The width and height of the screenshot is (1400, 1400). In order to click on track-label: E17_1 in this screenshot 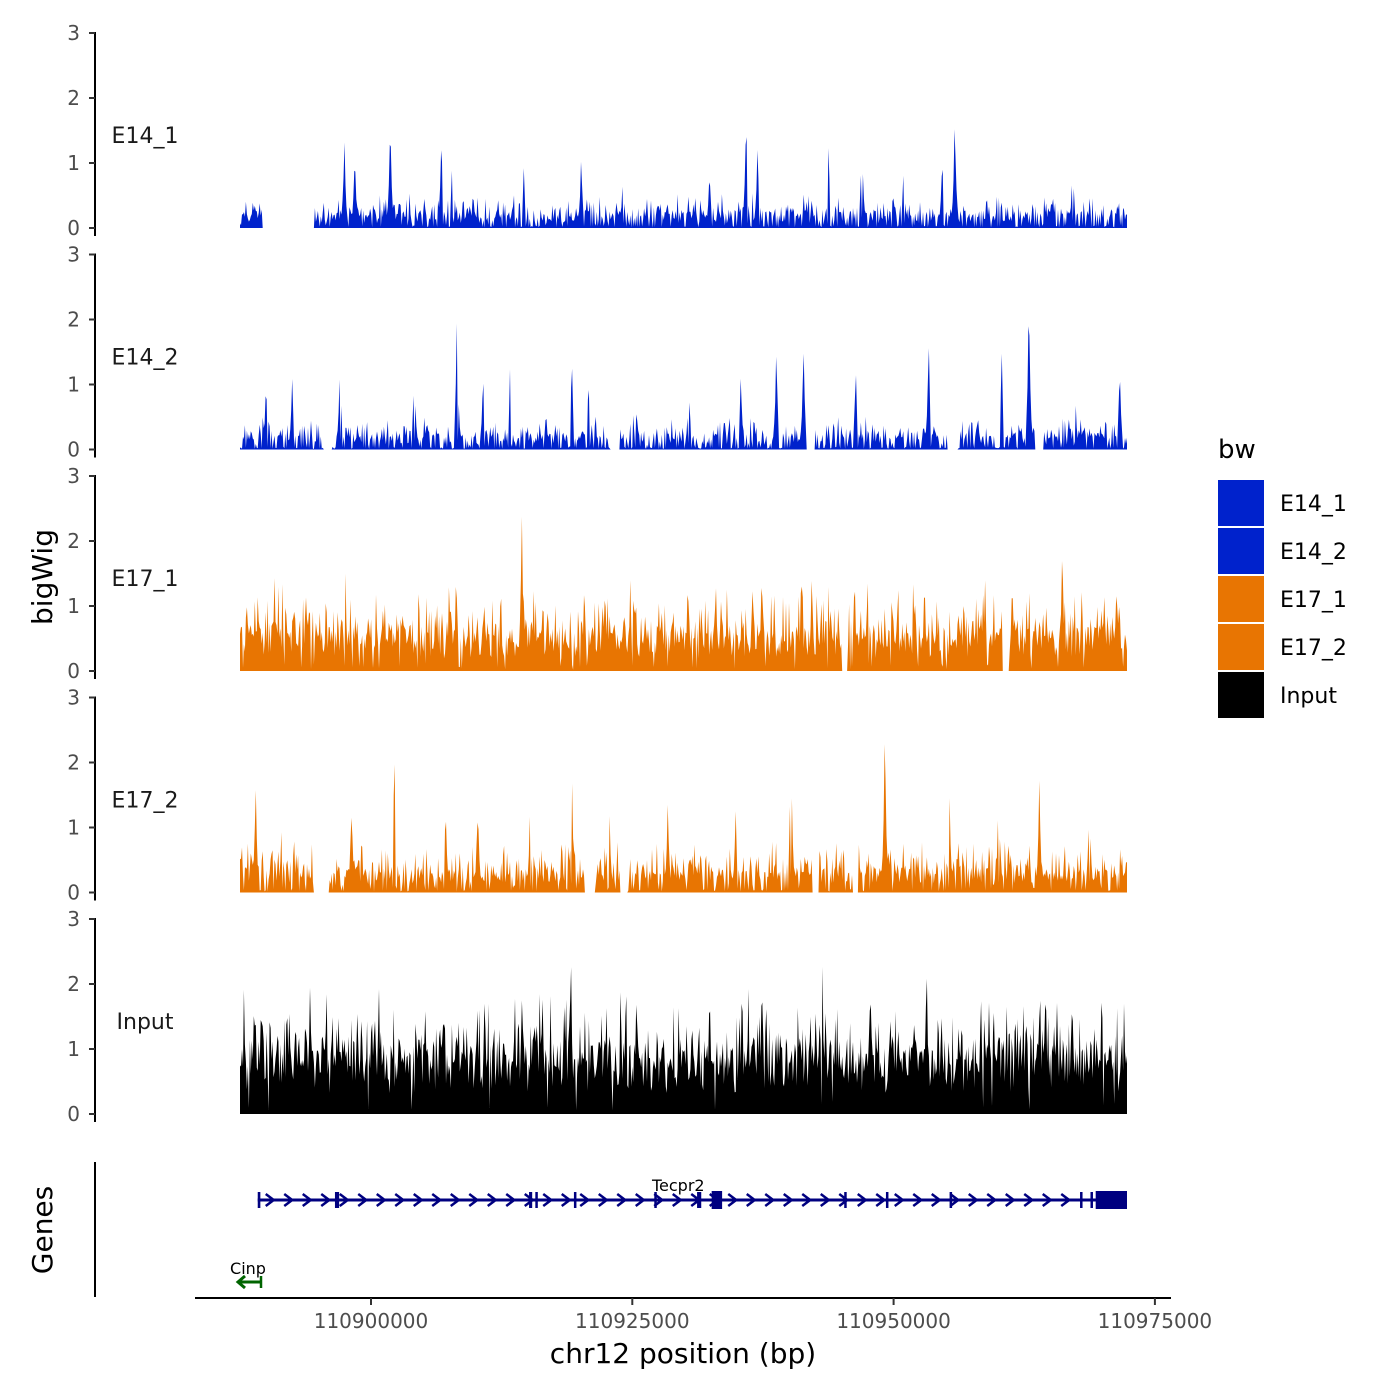, I will do `click(145, 579)`.